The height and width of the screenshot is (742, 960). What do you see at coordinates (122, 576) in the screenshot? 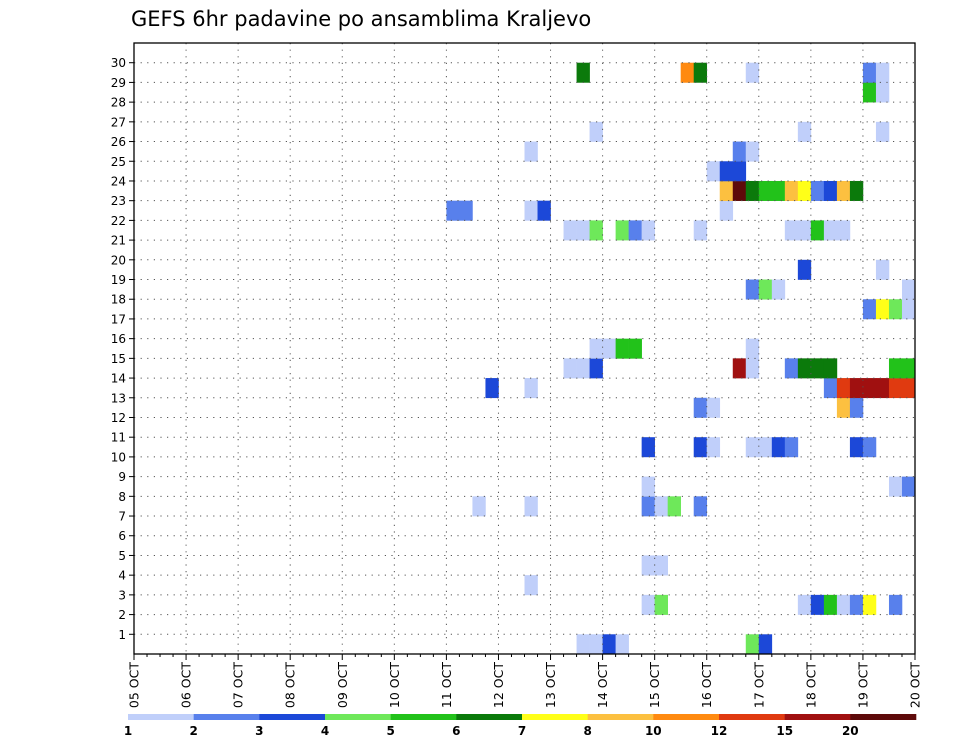
I see `y-tick-label: 4` at bounding box center [122, 576].